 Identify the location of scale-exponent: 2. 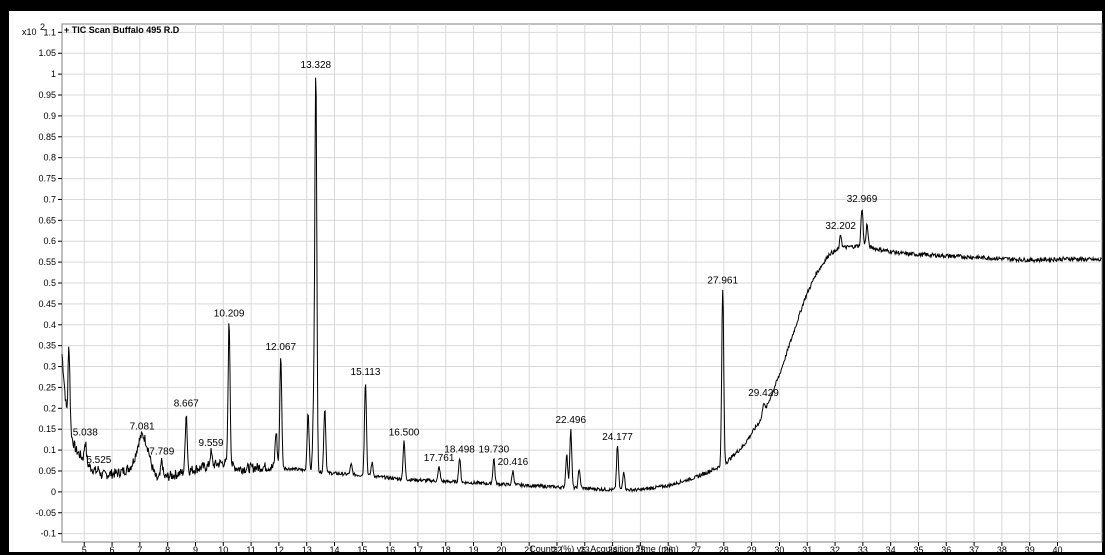
(42, 27).